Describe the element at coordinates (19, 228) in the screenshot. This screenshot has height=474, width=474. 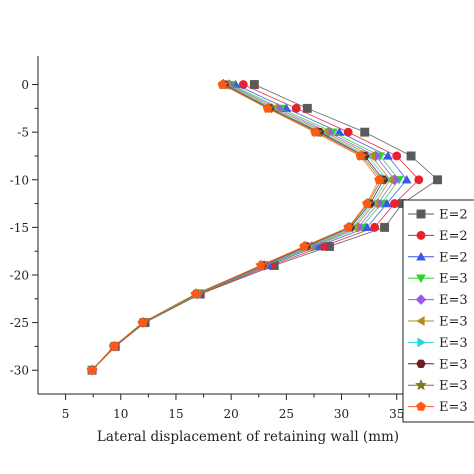
I see `y-tick-label: -15` at that location.